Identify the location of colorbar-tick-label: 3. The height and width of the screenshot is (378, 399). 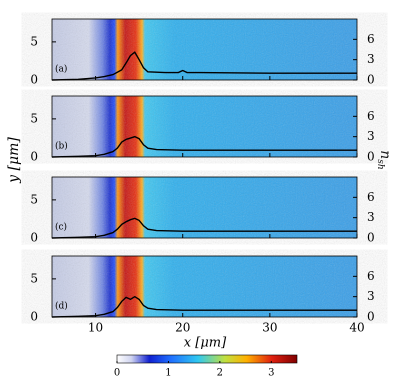
(271, 373).